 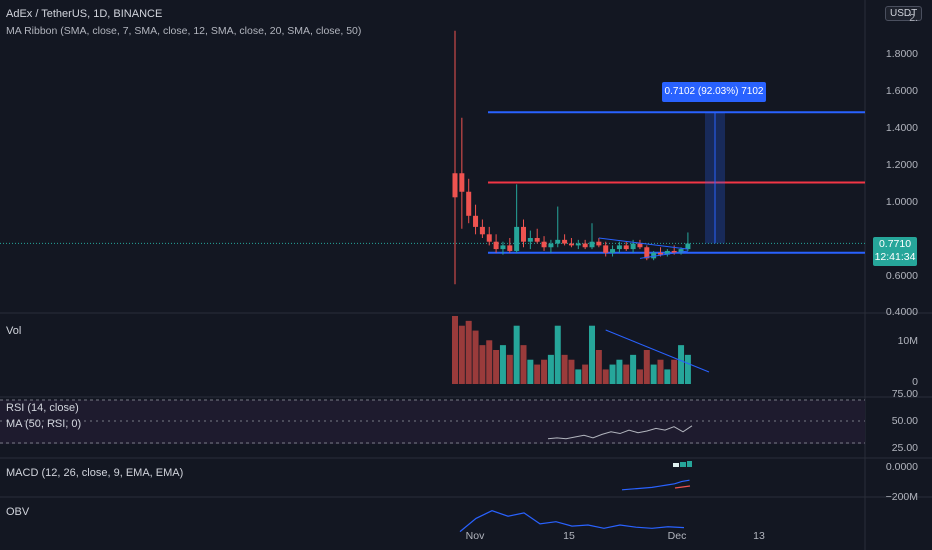 What do you see at coordinates (42, 408) in the screenshot?
I see `rsi-label: RSI (14, close)` at bounding box center [42, 408].